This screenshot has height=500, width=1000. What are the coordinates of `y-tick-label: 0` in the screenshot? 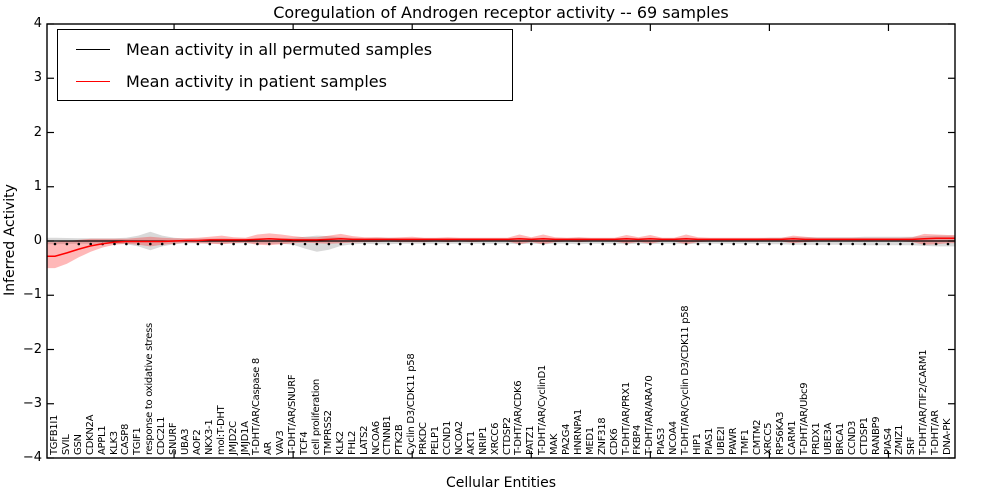 It's located at (37, 240).